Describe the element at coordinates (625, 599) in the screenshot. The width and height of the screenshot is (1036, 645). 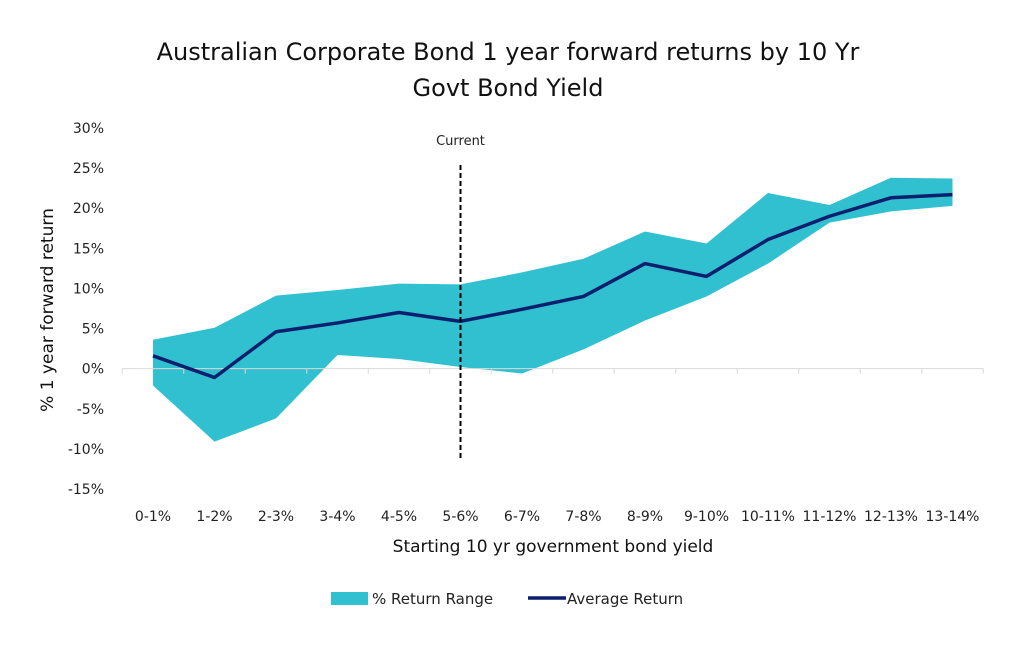
I see `legend-average-label: Average Return` at that location.